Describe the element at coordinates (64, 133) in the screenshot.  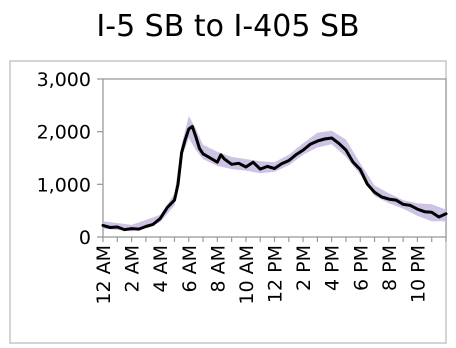
I see `y-tick-label: 2,000` at that location.